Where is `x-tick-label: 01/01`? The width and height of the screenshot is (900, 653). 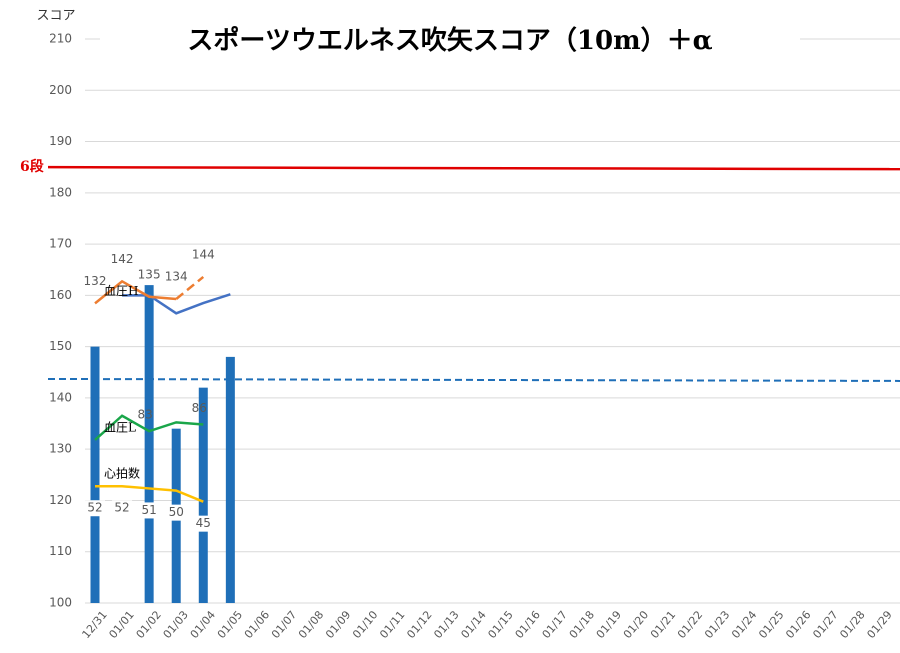
x-tick-label: 01/01 is located at coordinates (122, 624).